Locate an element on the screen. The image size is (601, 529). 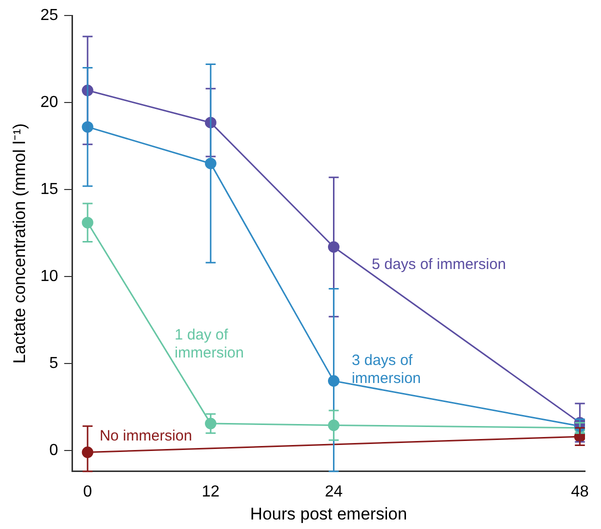
y-tick-label: 5 is located at coordinates (53, 363).